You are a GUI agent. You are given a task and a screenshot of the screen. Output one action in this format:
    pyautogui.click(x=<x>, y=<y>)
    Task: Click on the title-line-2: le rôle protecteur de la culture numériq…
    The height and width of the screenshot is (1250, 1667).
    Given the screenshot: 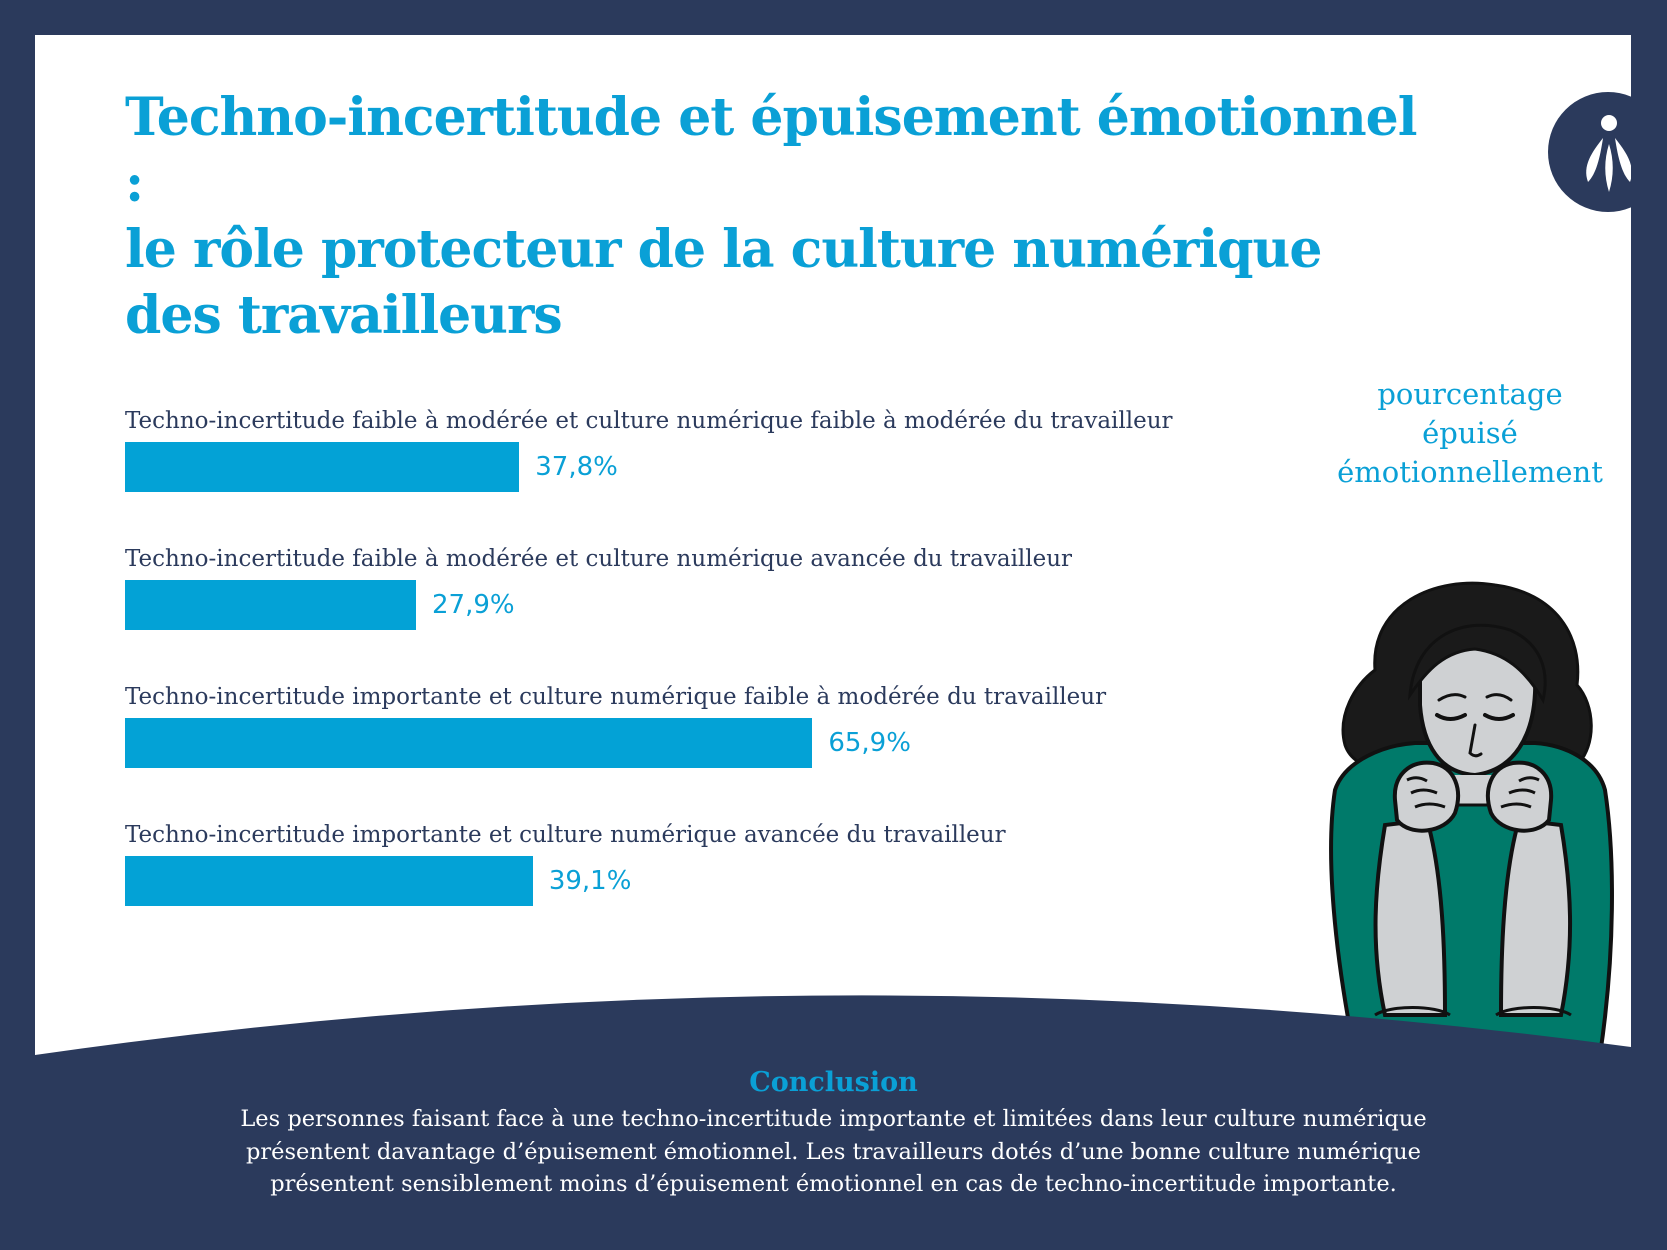 What is the action you would take?
    pyautogui.click(x=723, y=249)
    